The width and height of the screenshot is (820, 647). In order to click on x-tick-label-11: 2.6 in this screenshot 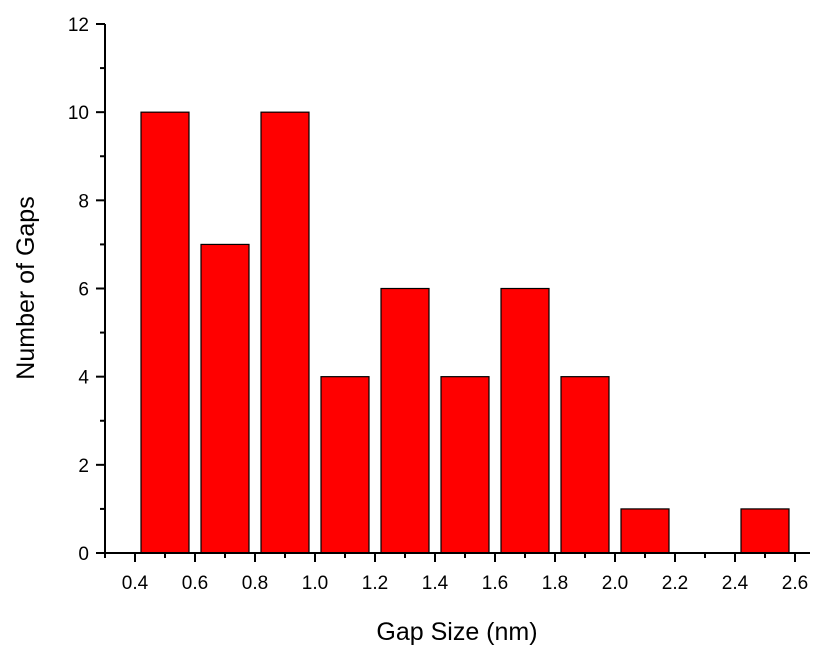, I will do `click(795, 583)`.